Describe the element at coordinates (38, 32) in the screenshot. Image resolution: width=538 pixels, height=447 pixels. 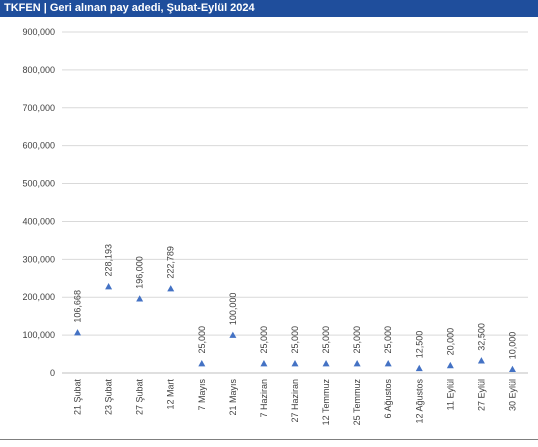
I see `y-tick-label: 900,000` at that location.